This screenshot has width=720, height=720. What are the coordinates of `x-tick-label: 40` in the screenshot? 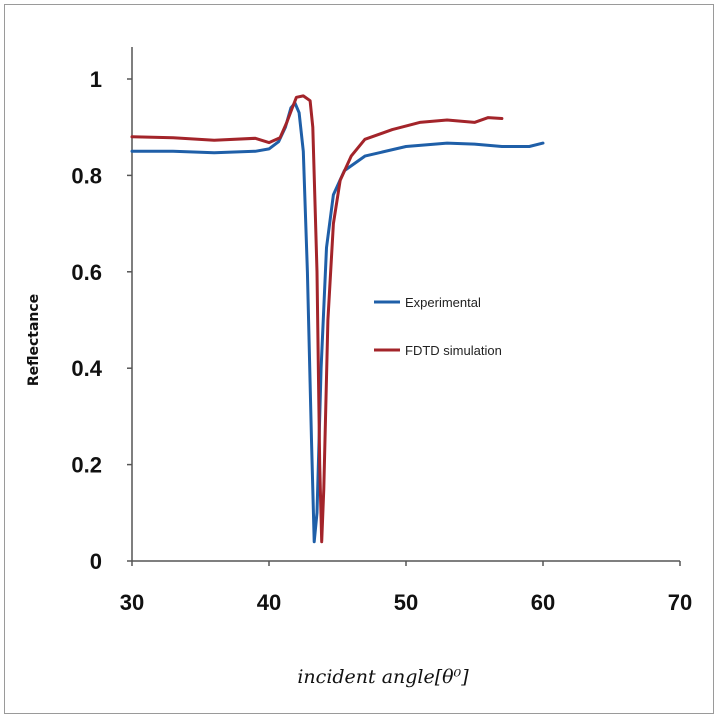 It's located at (269, 602).